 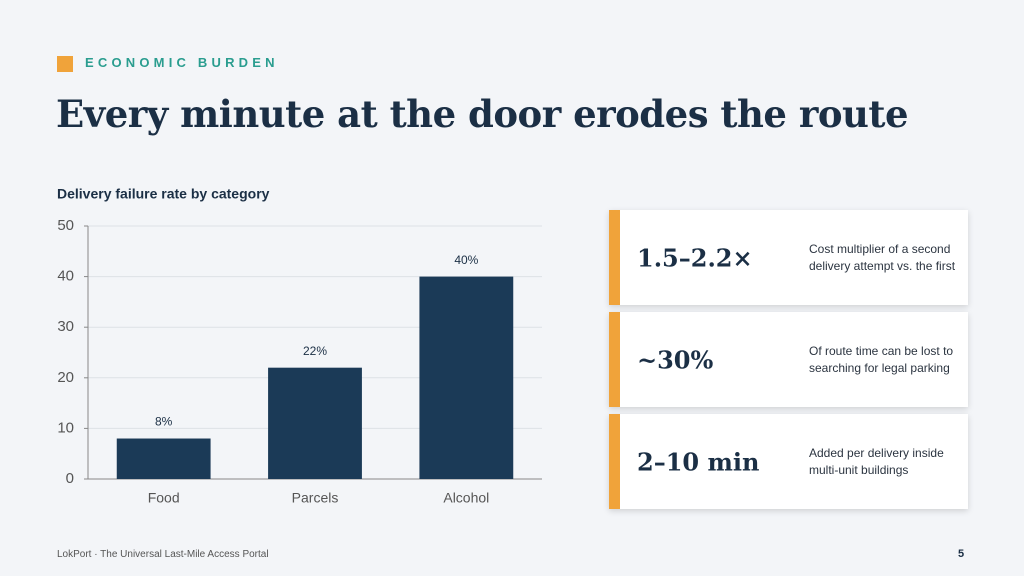 What do you see at coordinates (65, 377) in the screenshot?
I see `y-tick-label: 20` at bounding box center [65, 377].